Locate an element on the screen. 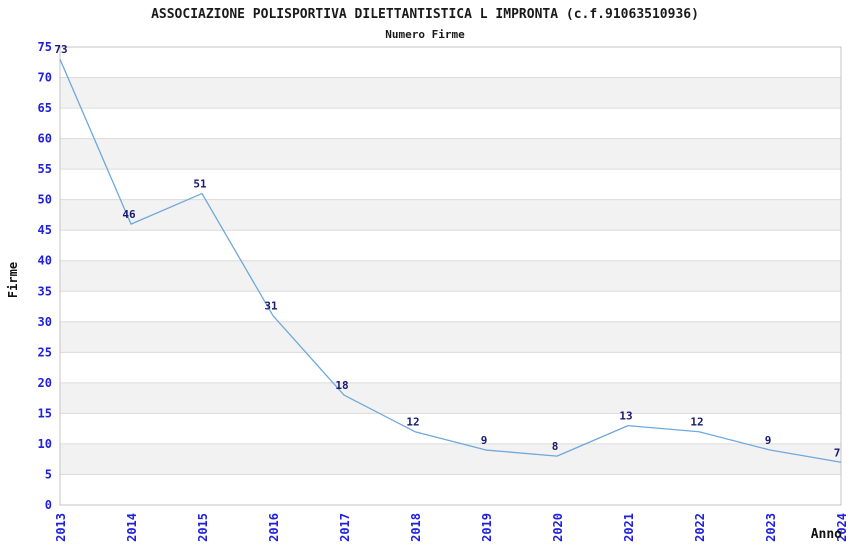 This screenshot has width=850, height=550. y-tick-label: 35 is located at coordinates (45, 291).